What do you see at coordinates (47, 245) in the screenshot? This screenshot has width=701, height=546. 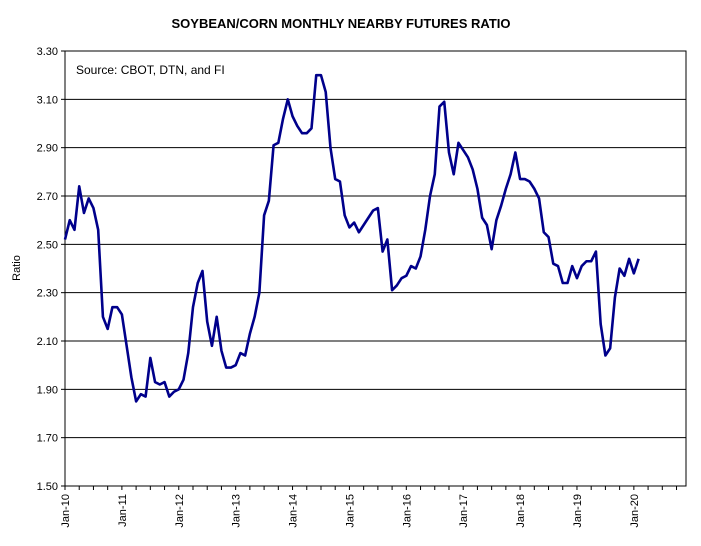 I see `y-tick-label: 2.50` at bounding box center [47, 245].